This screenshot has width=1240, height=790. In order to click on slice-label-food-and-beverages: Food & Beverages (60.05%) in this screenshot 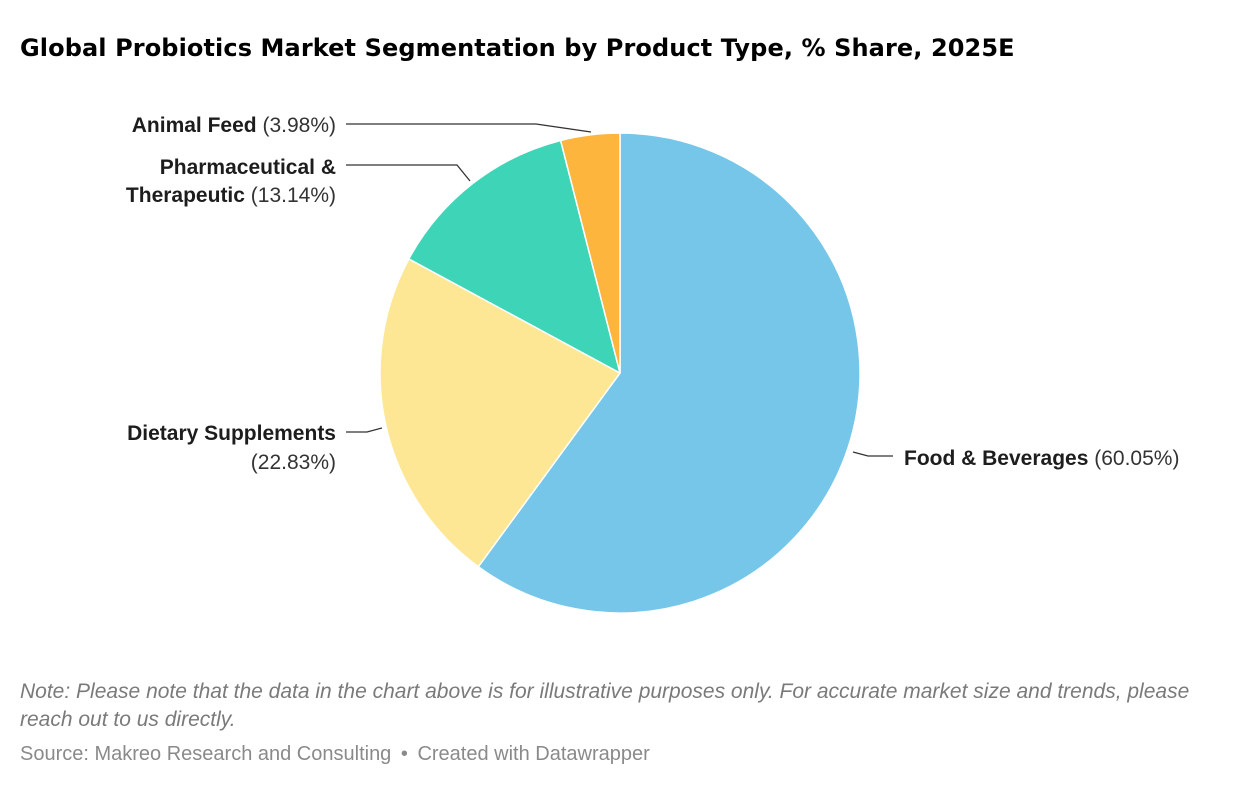, I will do `click(1041, 458)`.